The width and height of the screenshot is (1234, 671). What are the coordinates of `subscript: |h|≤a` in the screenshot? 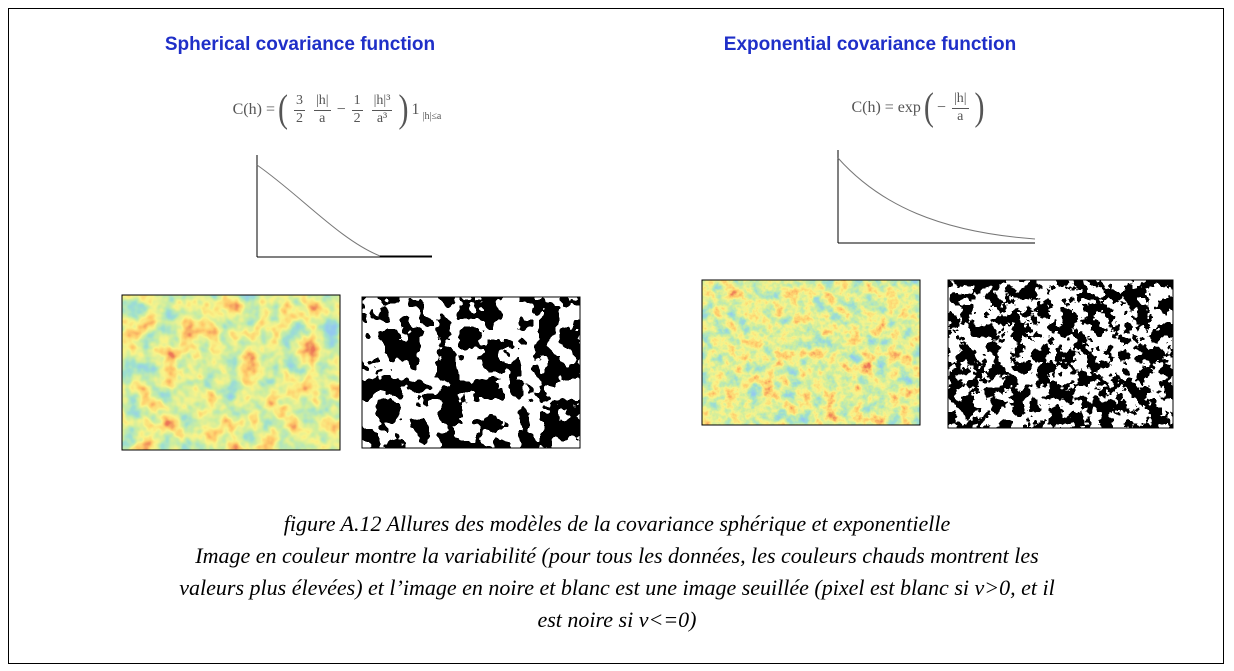 It's located at (432, 116).